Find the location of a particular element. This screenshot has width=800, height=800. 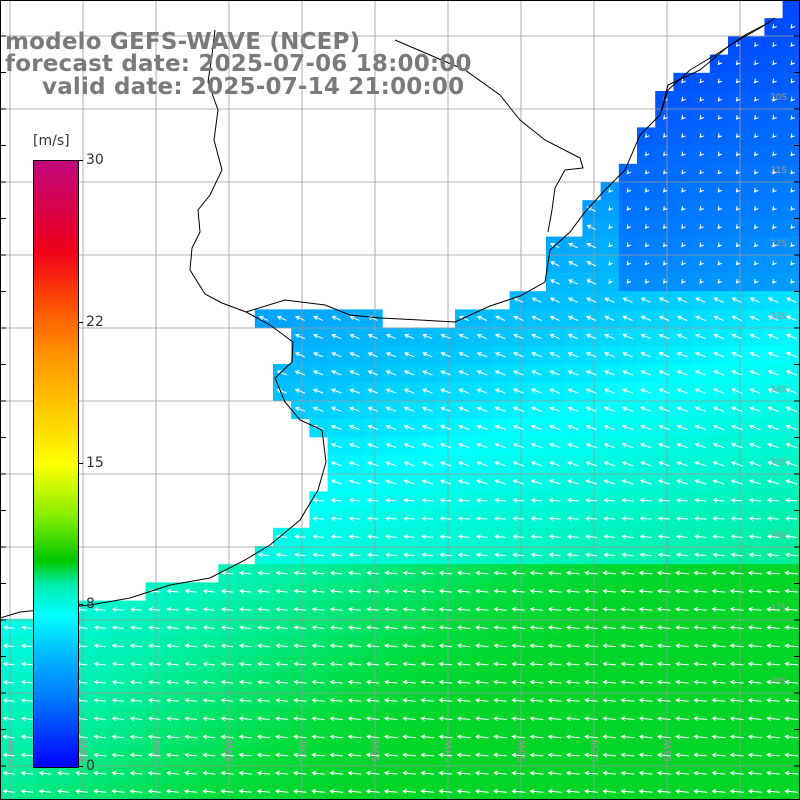

colorbar is located at coordinates (56, 464).